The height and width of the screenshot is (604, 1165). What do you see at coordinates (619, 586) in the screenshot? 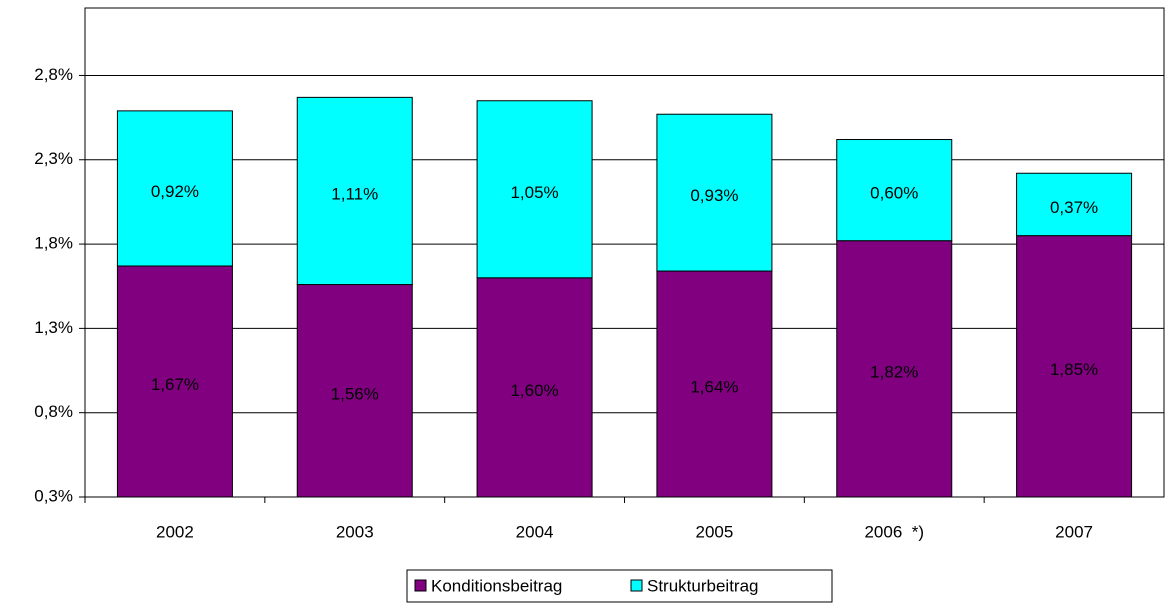
I see `legend-box` at bounding box center [619, 586].